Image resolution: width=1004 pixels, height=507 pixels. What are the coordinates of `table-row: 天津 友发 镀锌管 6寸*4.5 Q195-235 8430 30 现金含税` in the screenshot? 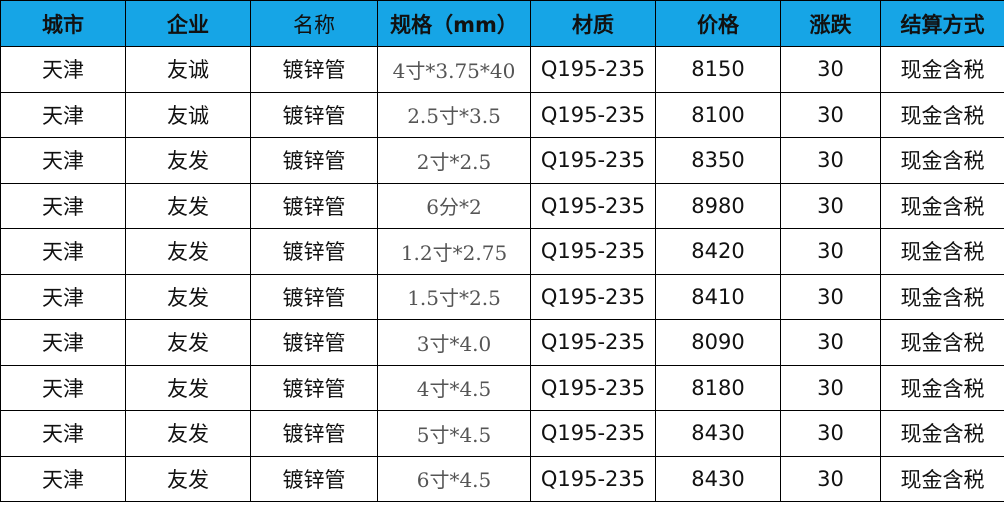 It's located at (502, 478).